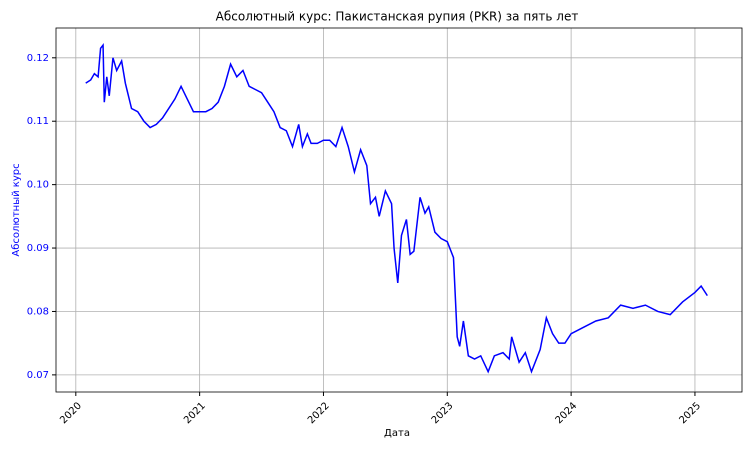  I want to click on y-tick-label: 0.12, so click(38, 58).